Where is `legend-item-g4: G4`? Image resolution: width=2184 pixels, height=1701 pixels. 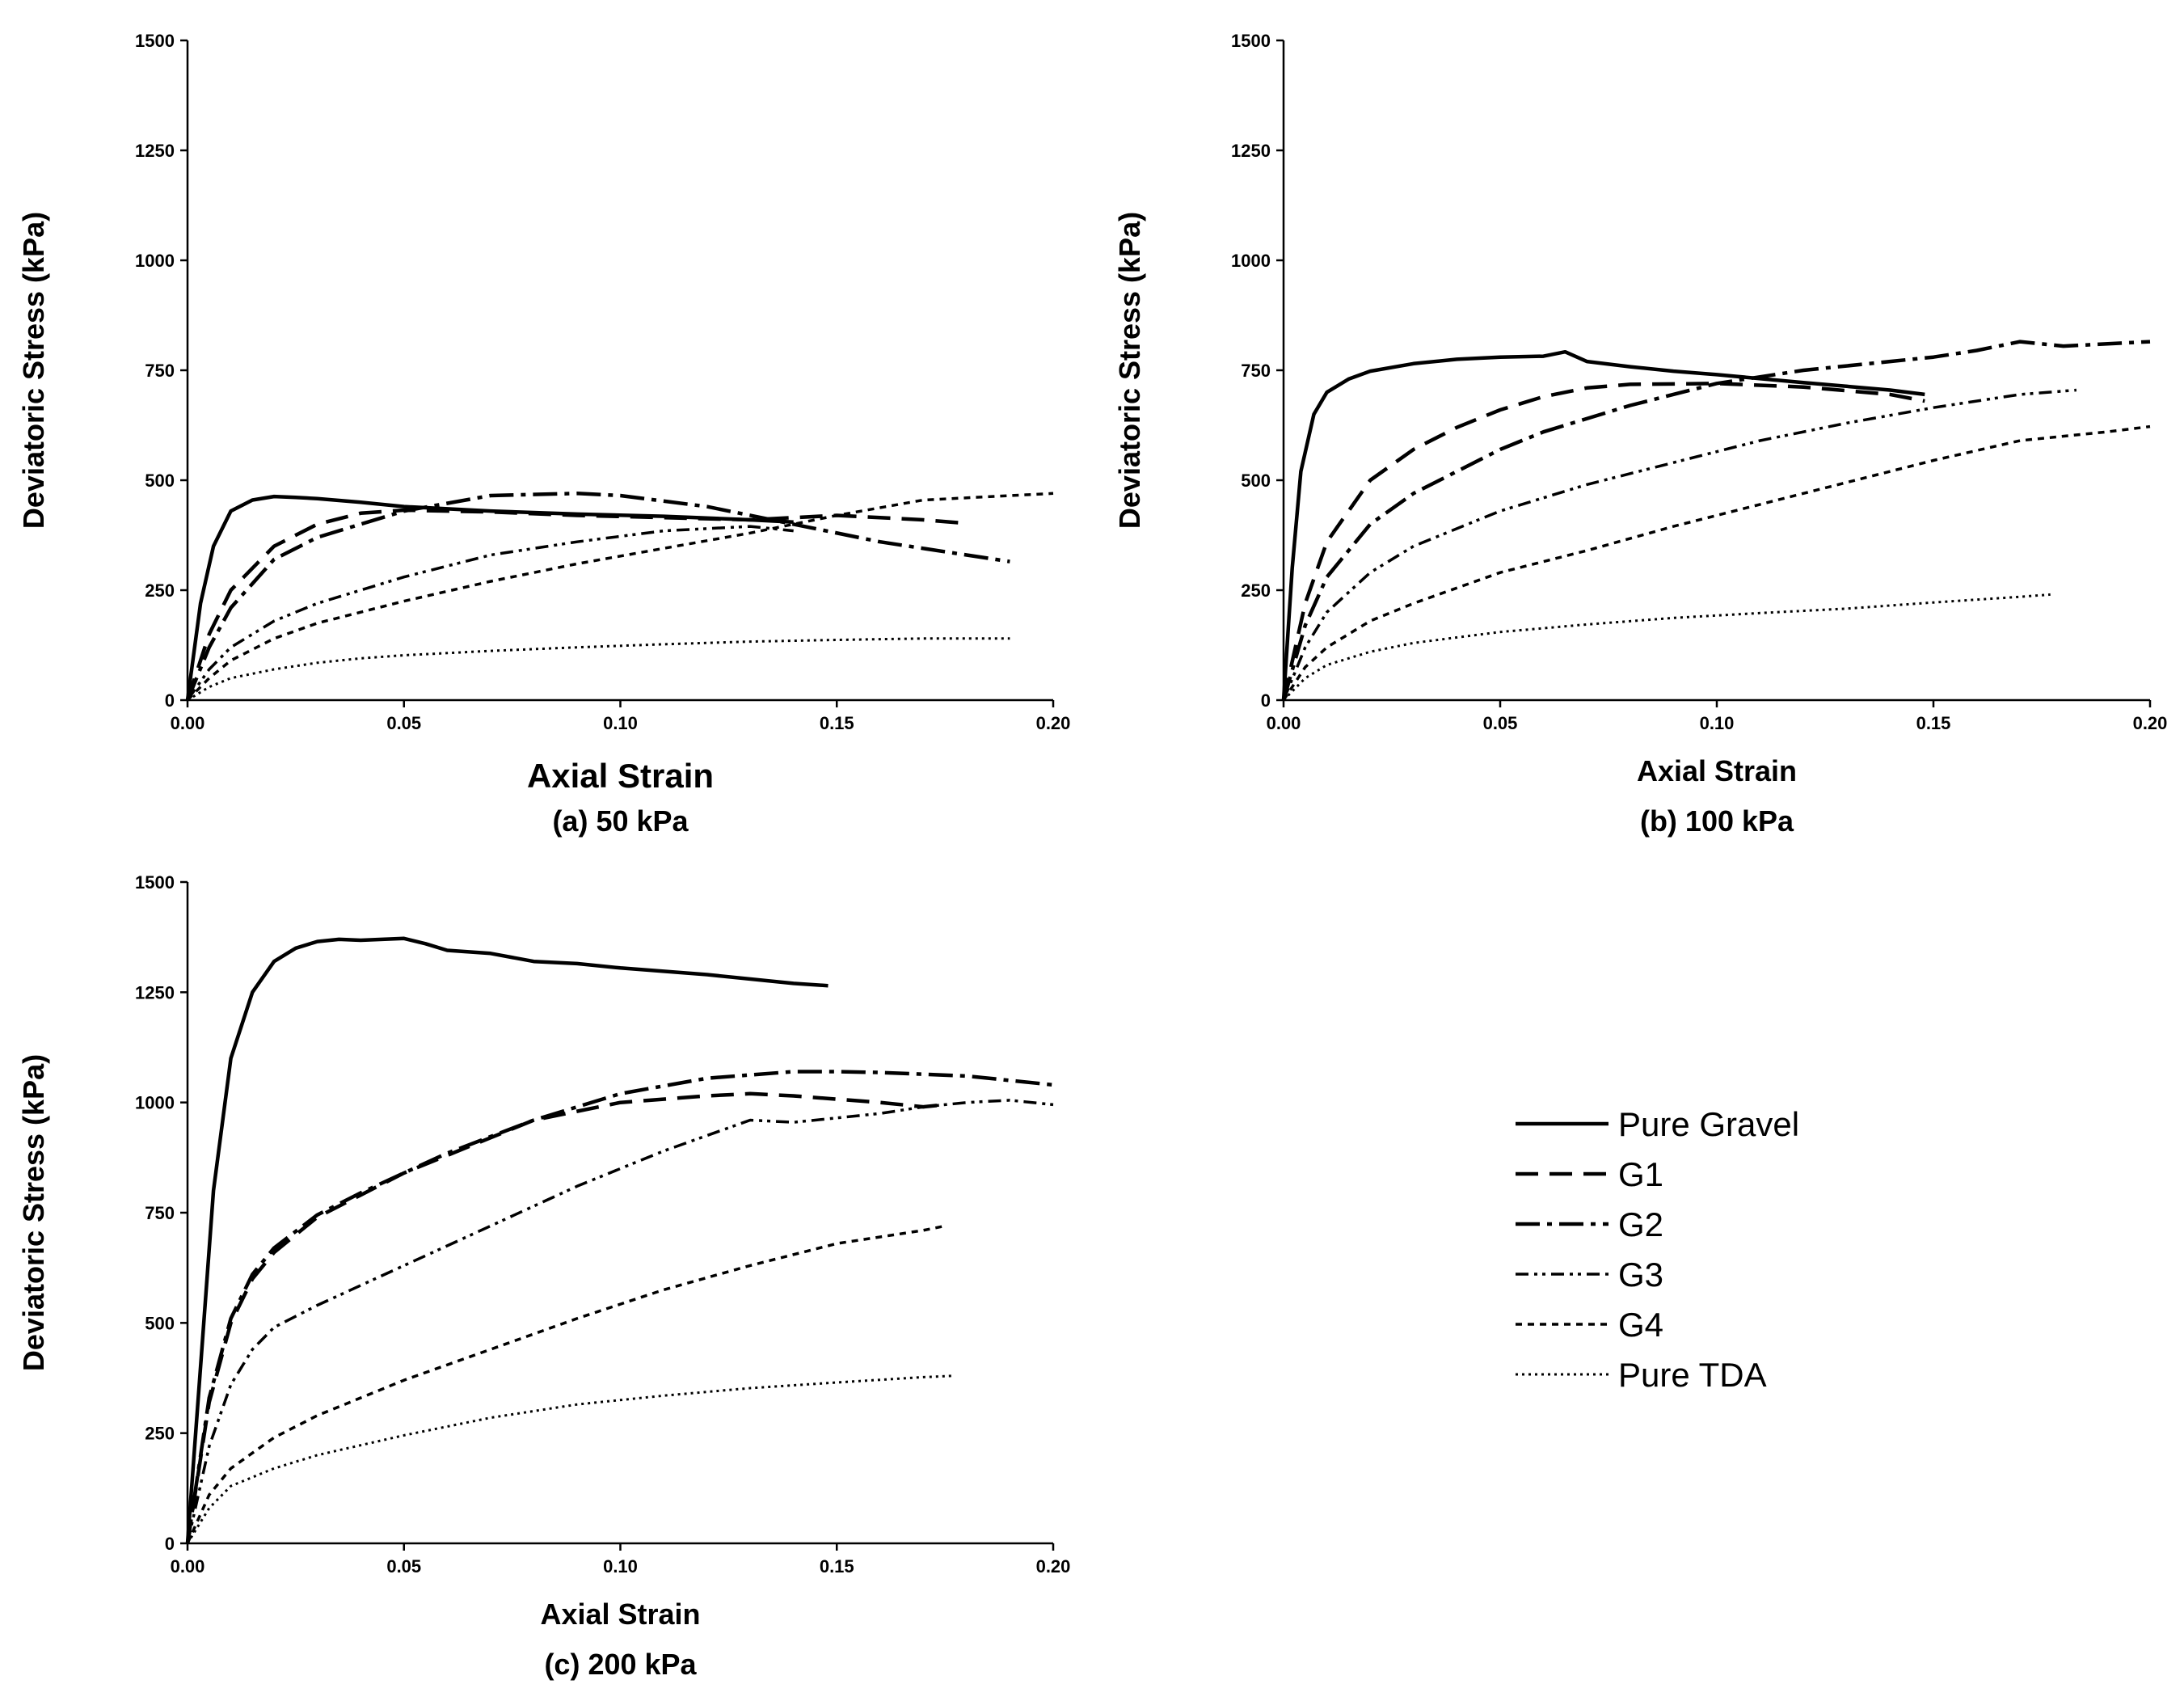
legend-item-g4: G4 is located at coordinates (1589, 1325).